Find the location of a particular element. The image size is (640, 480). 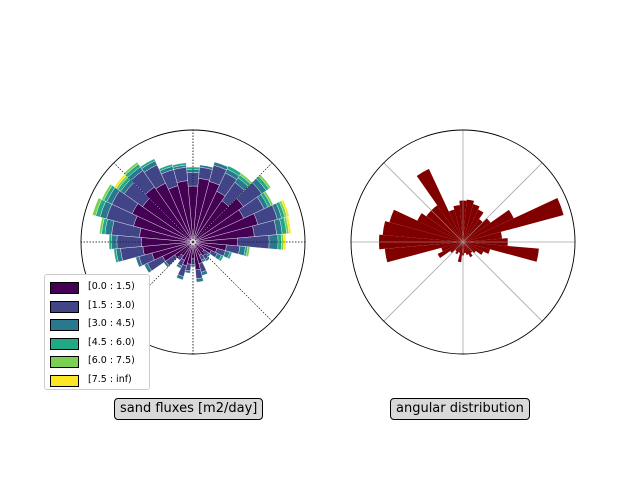

legend-label: [4.5 : 6.0) is located at coordinates (111, 342).